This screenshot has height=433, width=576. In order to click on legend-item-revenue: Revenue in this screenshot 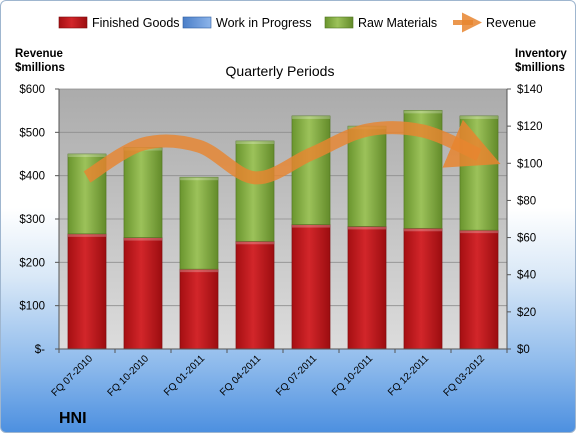, I will do `click(494, 22)`.